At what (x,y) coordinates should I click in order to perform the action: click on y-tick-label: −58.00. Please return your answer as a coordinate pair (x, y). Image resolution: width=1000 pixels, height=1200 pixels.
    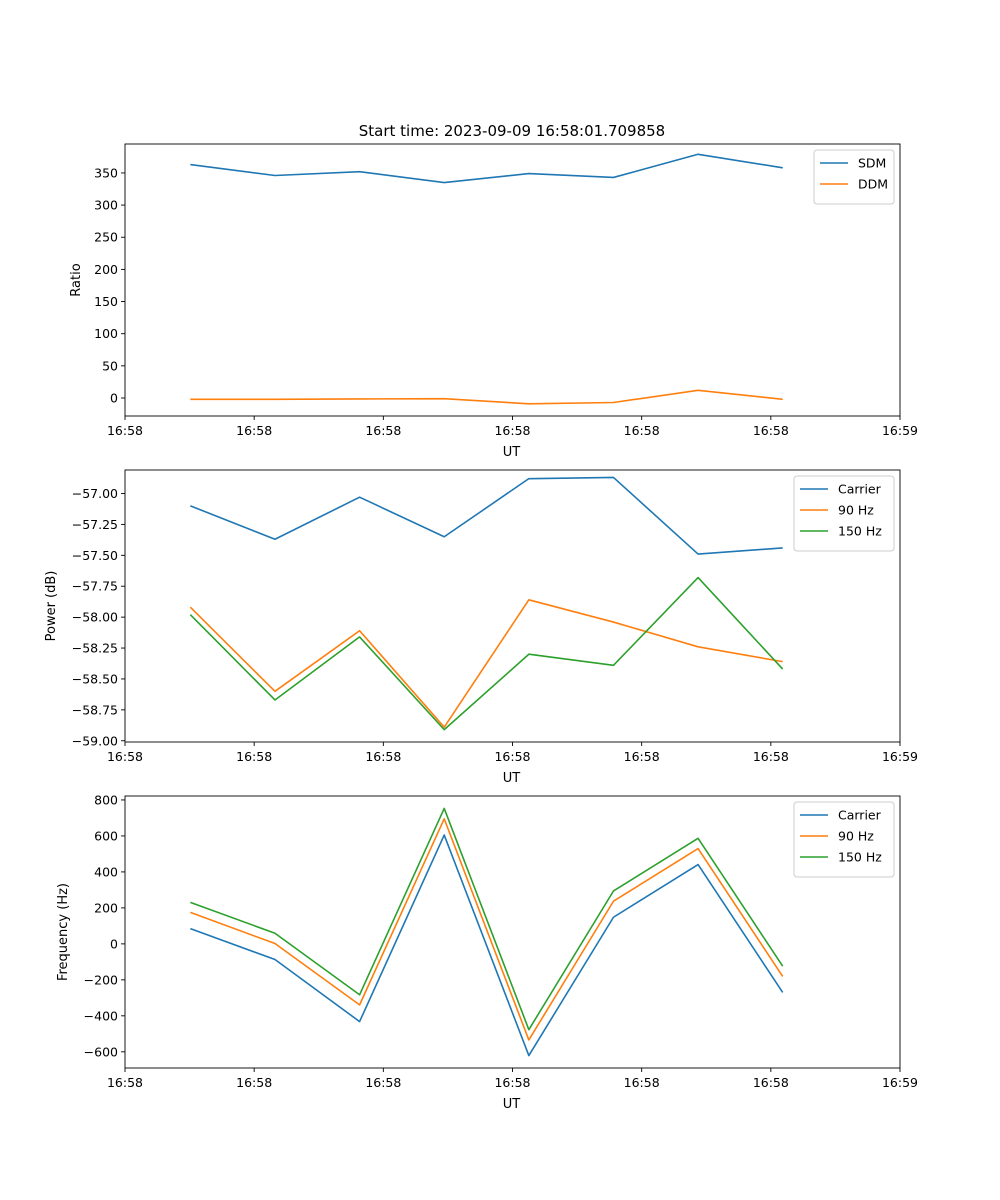
    Looking at the image, I should click on (95, 617).